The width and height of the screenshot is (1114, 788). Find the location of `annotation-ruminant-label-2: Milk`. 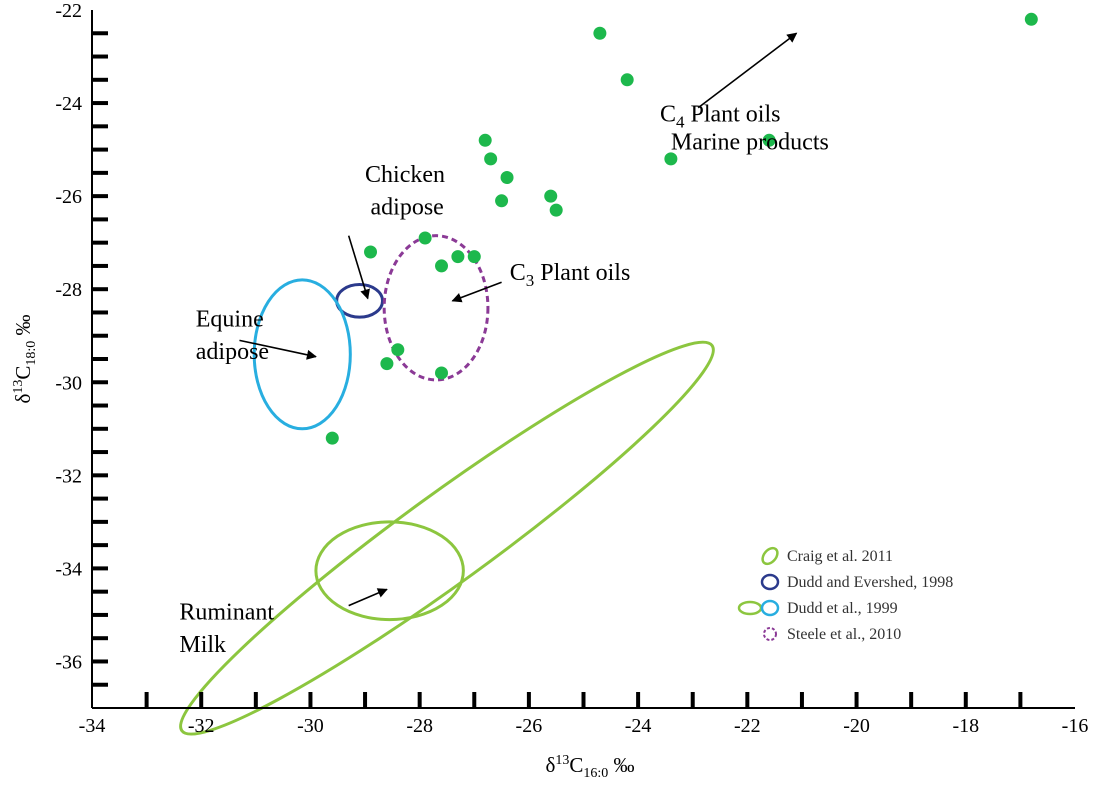

annotation-ruminant-label-2: Milk is located at coordinates (202, 645).